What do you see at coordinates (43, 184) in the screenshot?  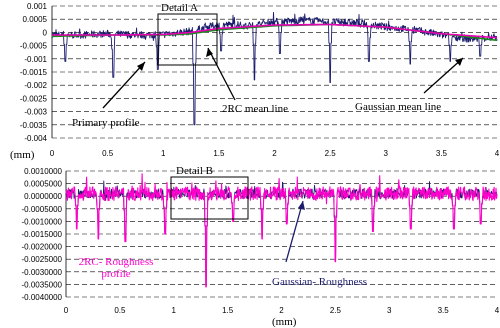 I see `chart-b-y-tick-label: 0.0005000` at bounding box center [43, 184].